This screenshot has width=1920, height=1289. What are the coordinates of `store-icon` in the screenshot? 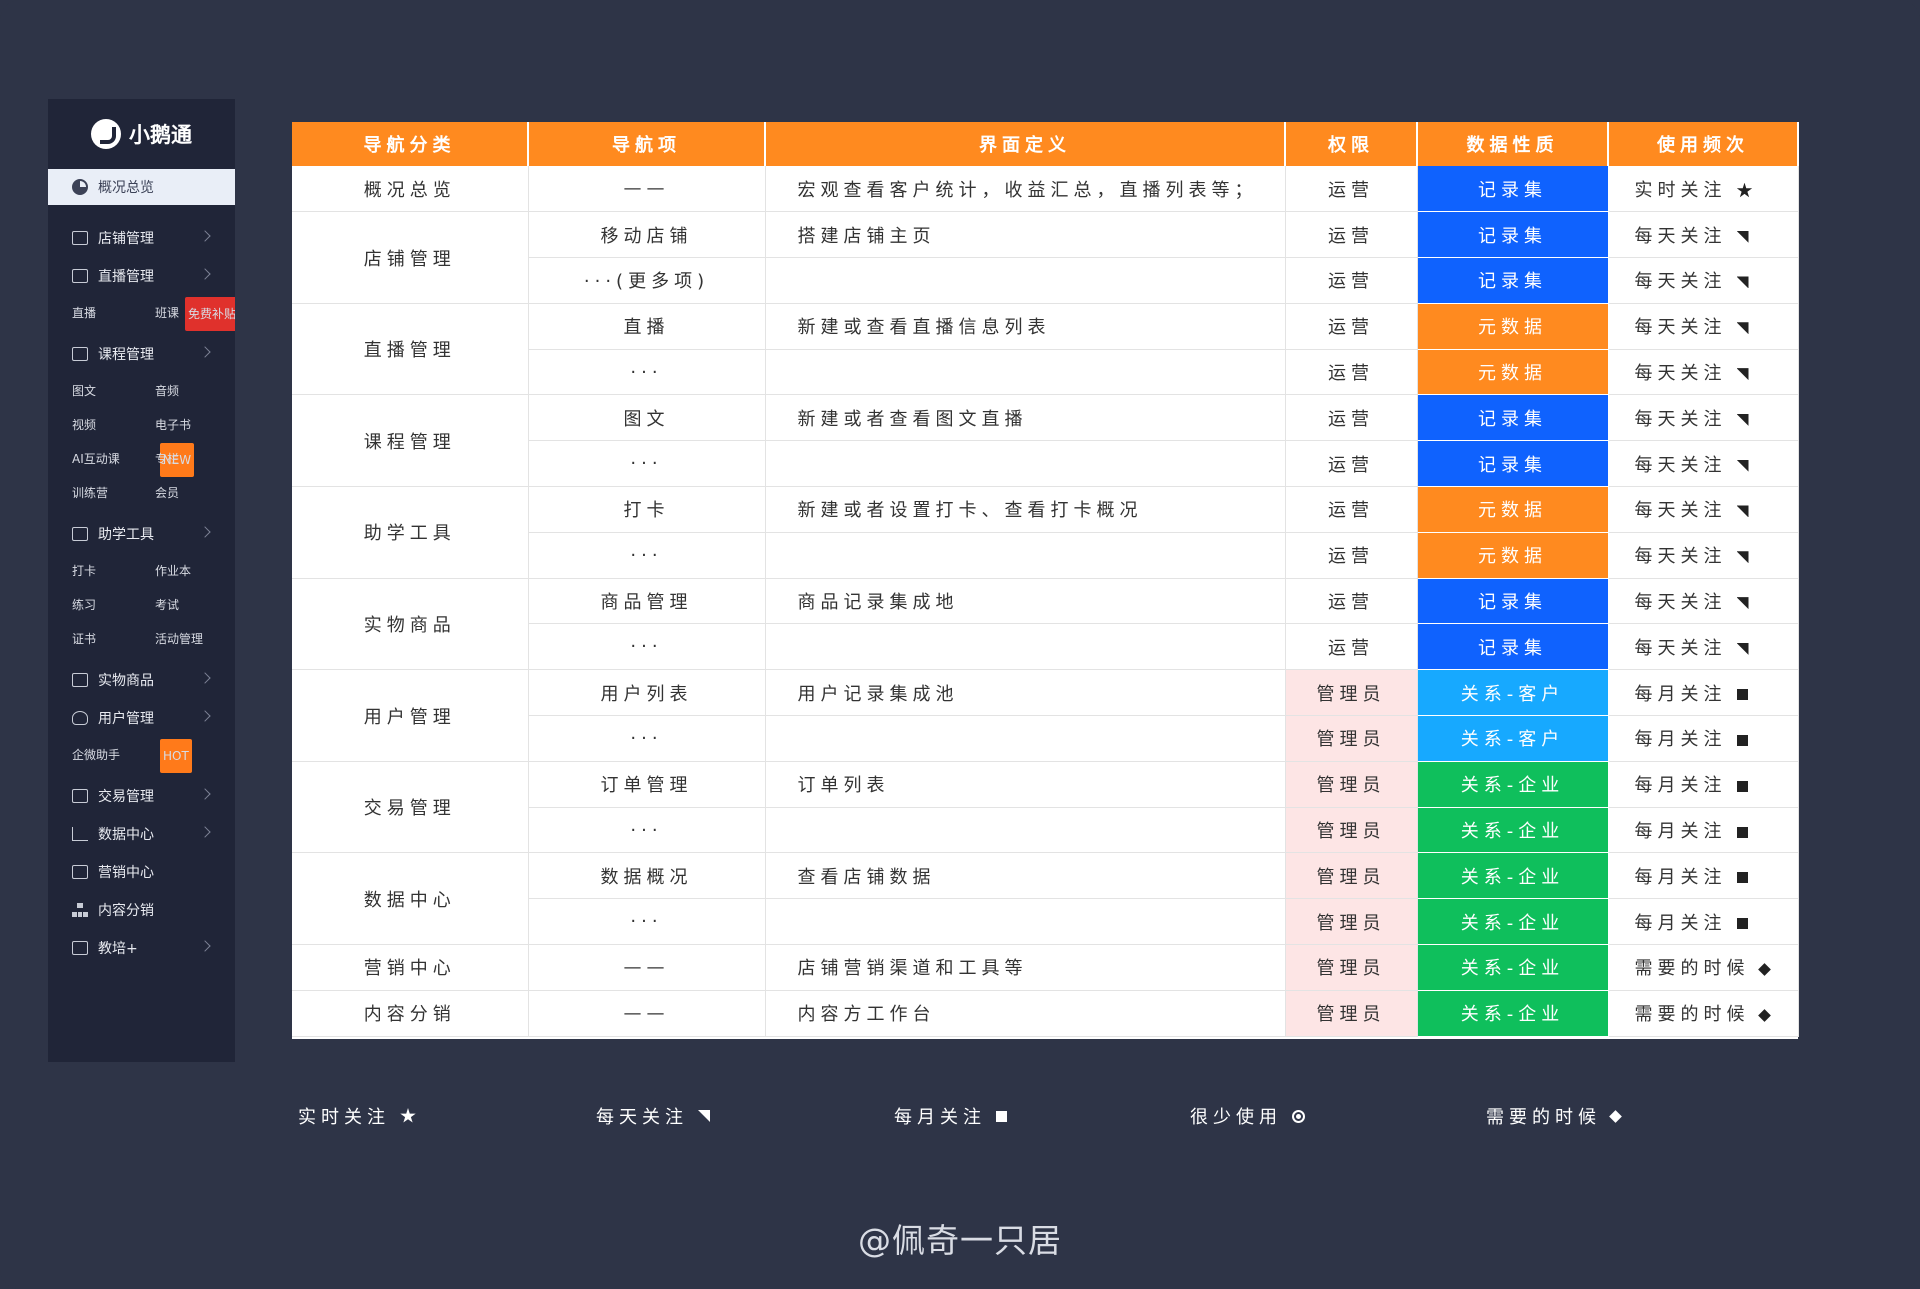 It's located at (80, 238).